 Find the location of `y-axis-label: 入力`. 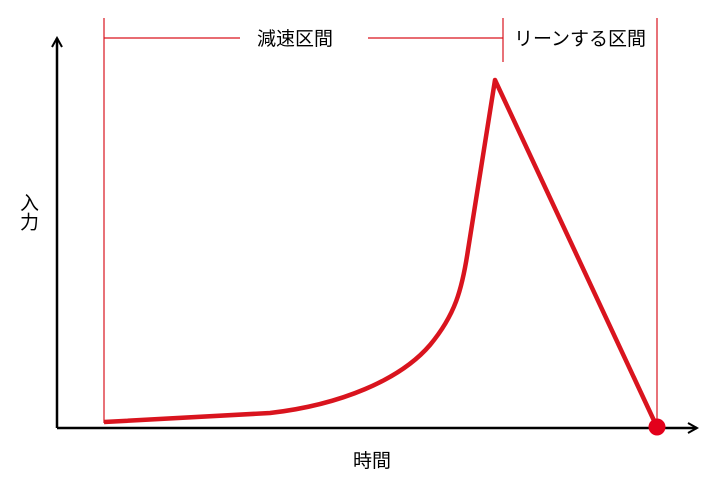

y-axis-label: 入力 is located at coordinates (28, 212).